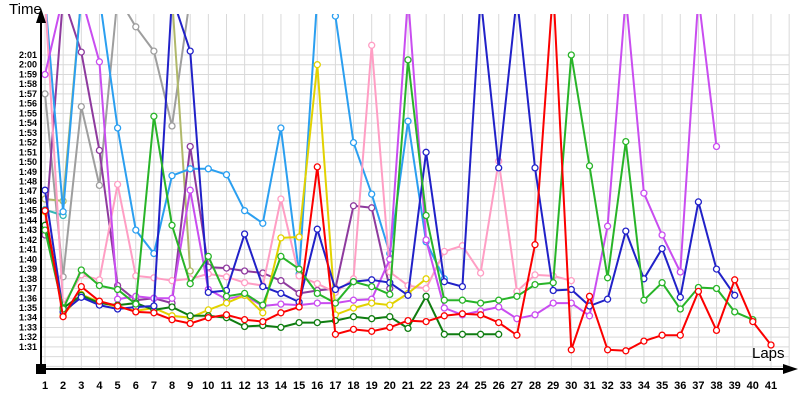 This screenshot has height=400, width=800. I want to click on svg-text: 37, so click(698, 386).